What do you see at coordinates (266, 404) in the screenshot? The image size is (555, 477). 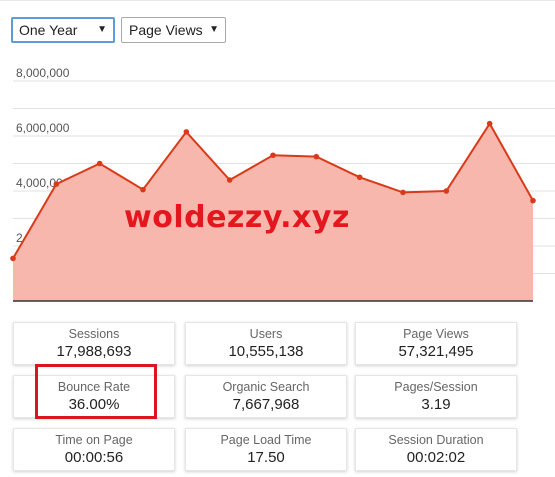 I see `stat-value: 7,667,968` at bounding box center [266, 404].